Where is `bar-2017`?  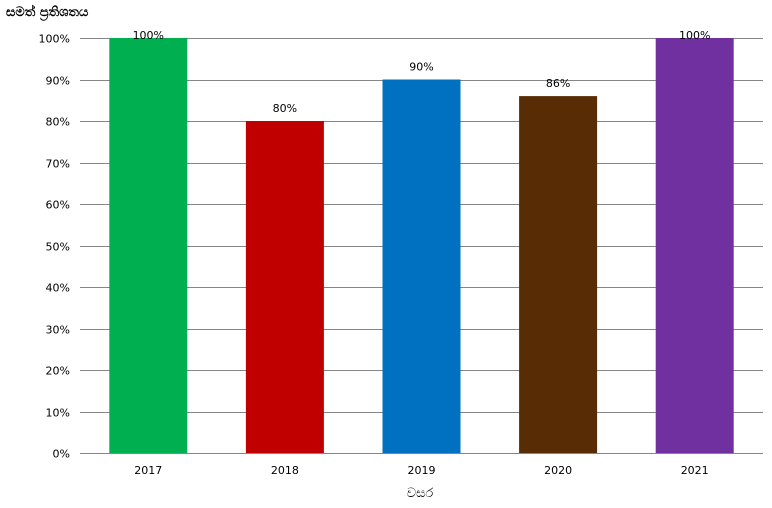 bar-2017 is located at coordinates (148, 245).